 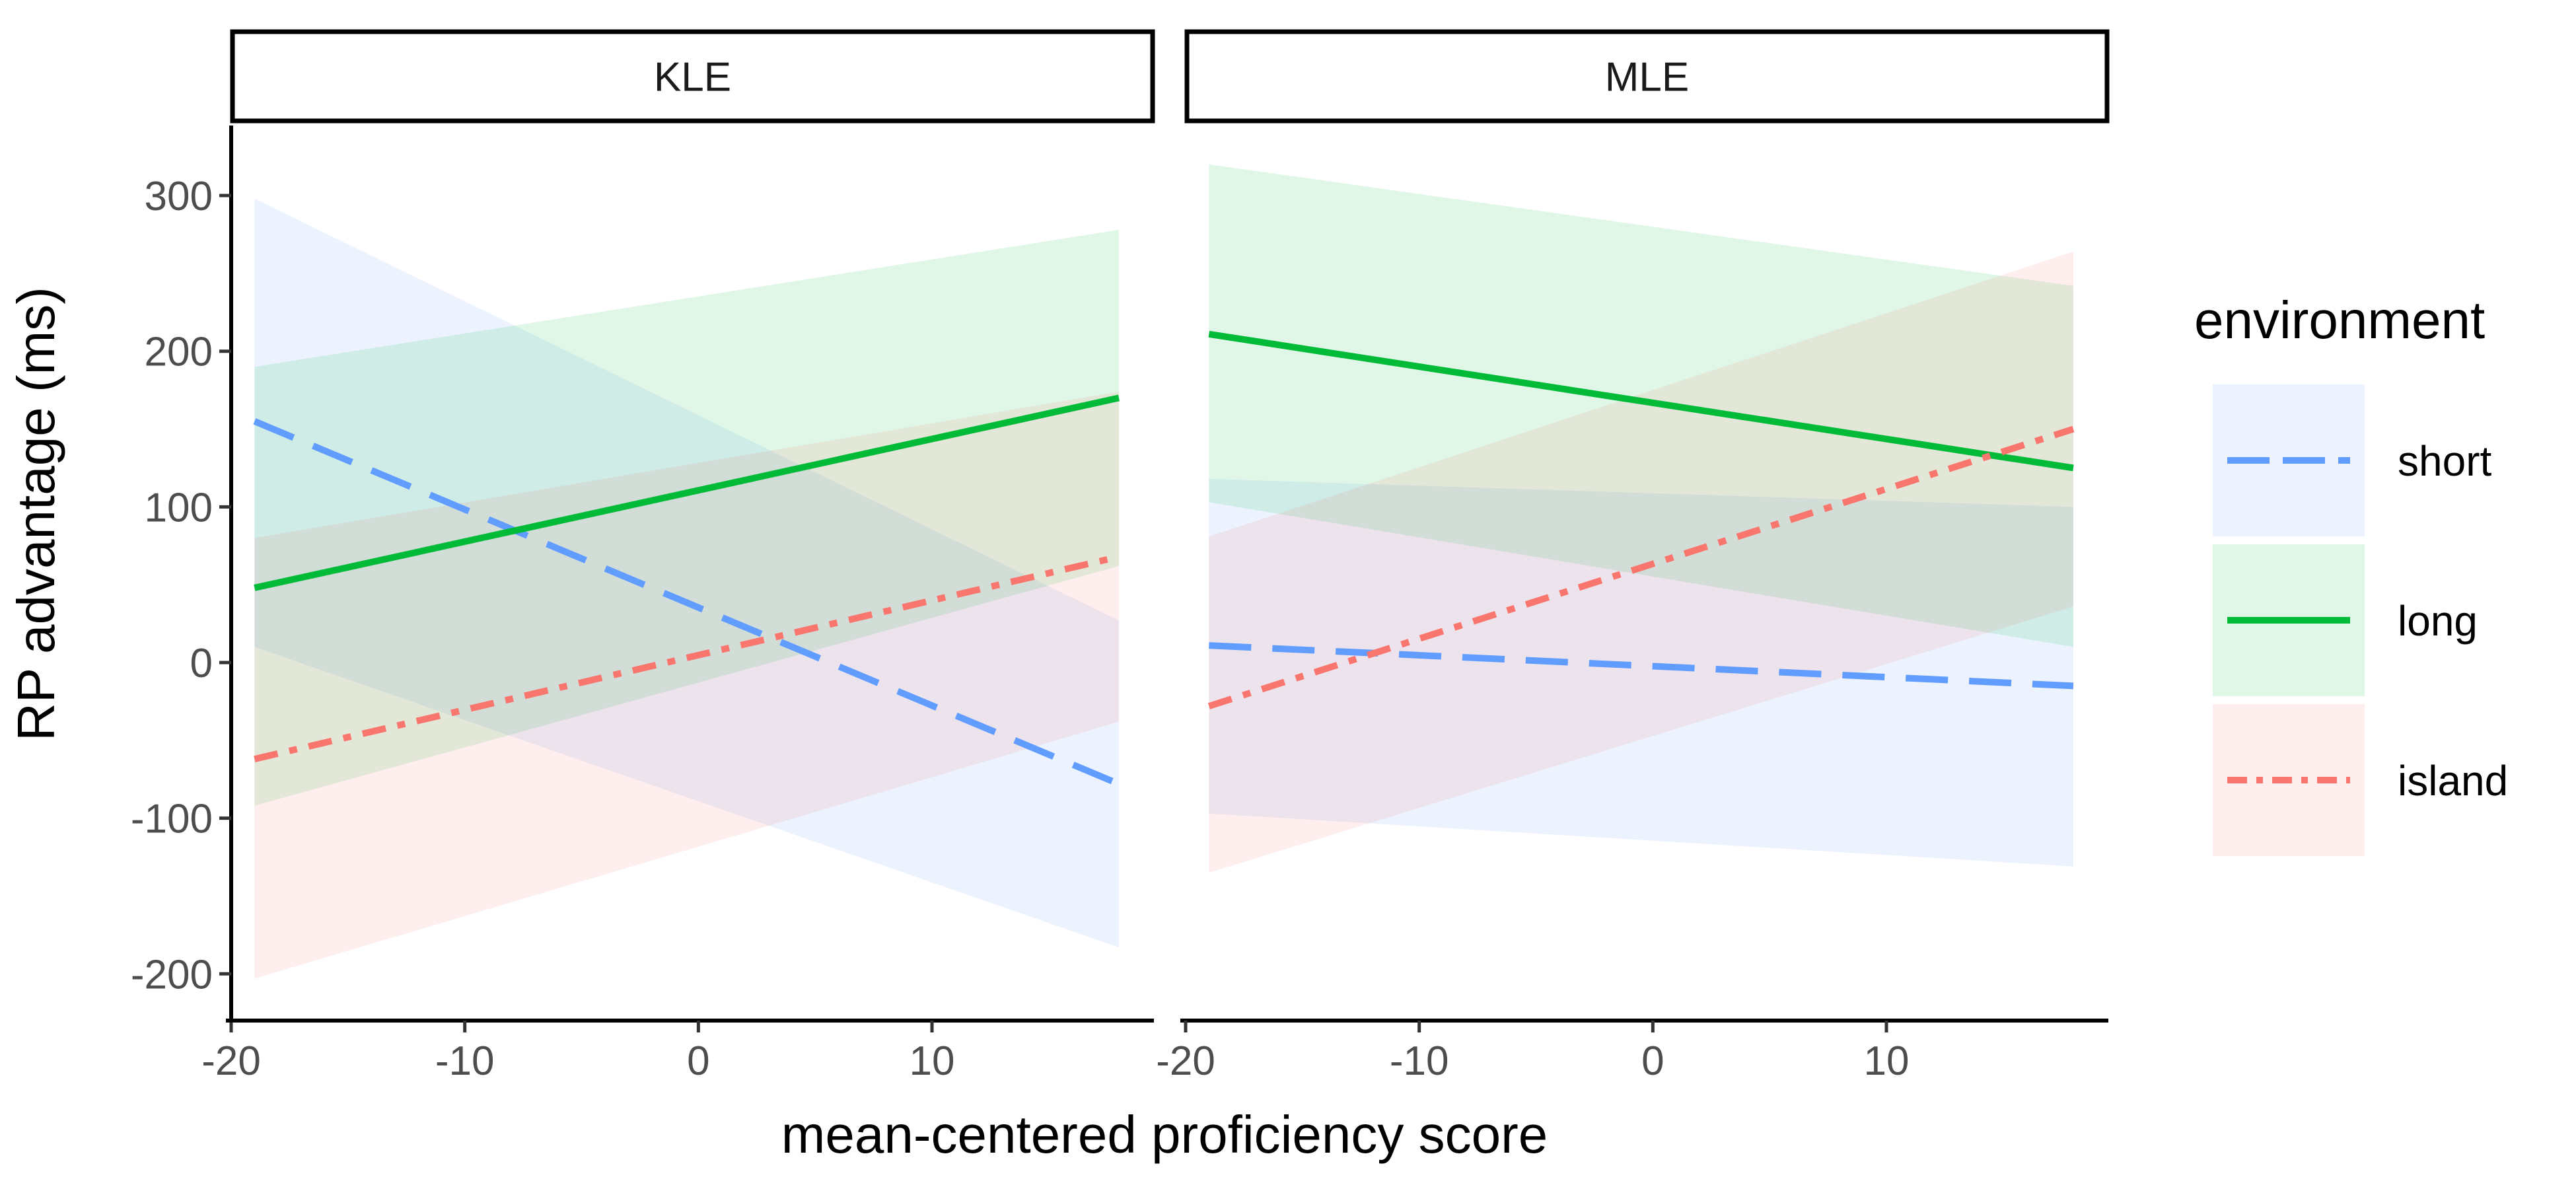 What do you see at coordinates (2345, 620) in the screenshot?
I see `legend-item-long: long` at bounding box center [2345, 620].